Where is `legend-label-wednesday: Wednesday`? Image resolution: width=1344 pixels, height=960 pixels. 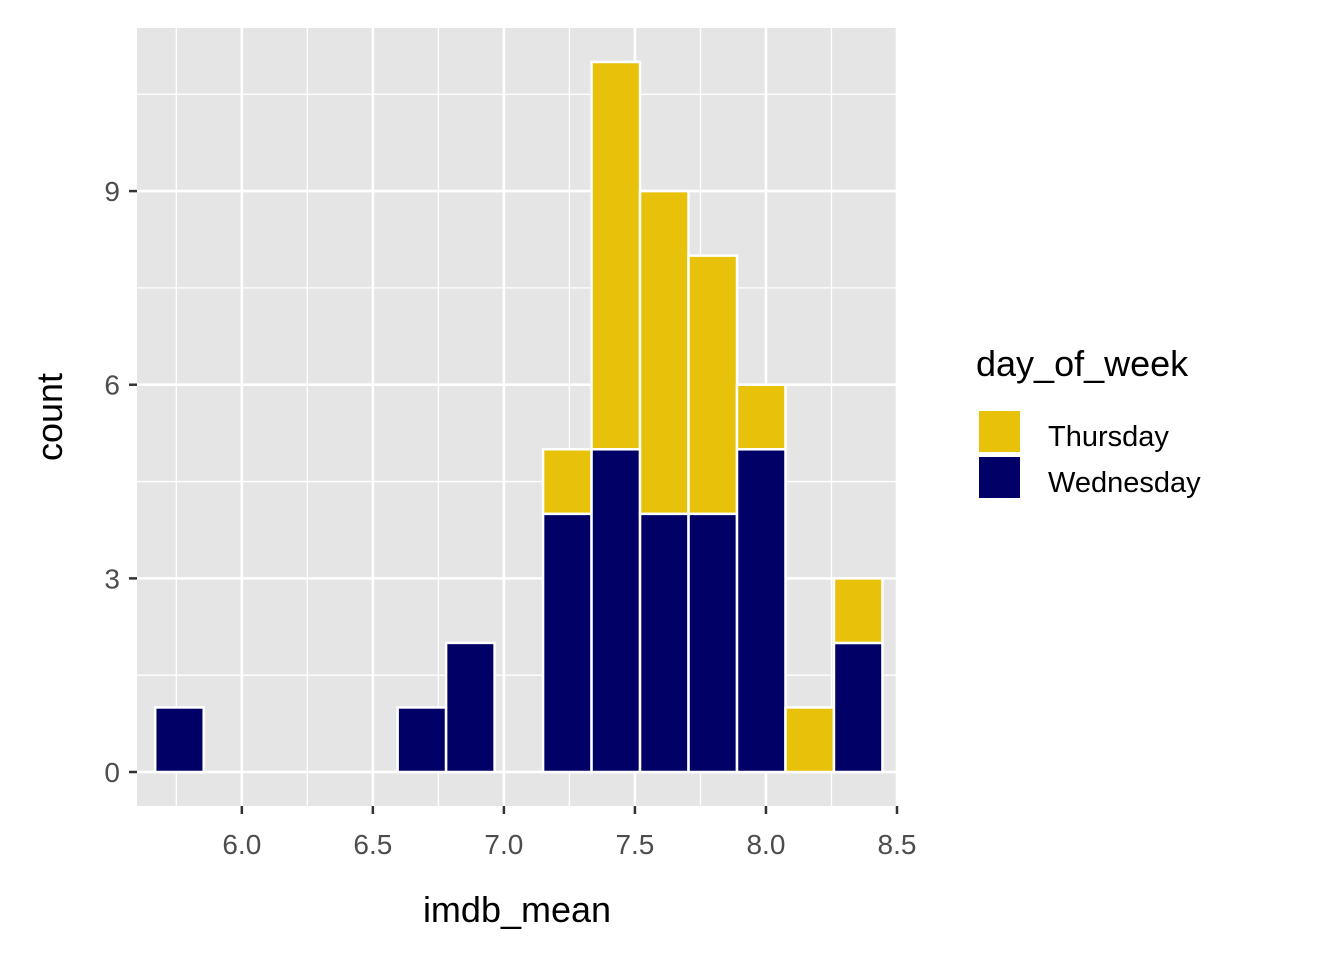 legend-label-wednesday: Wednesday is located at coordinates (1124, 483).